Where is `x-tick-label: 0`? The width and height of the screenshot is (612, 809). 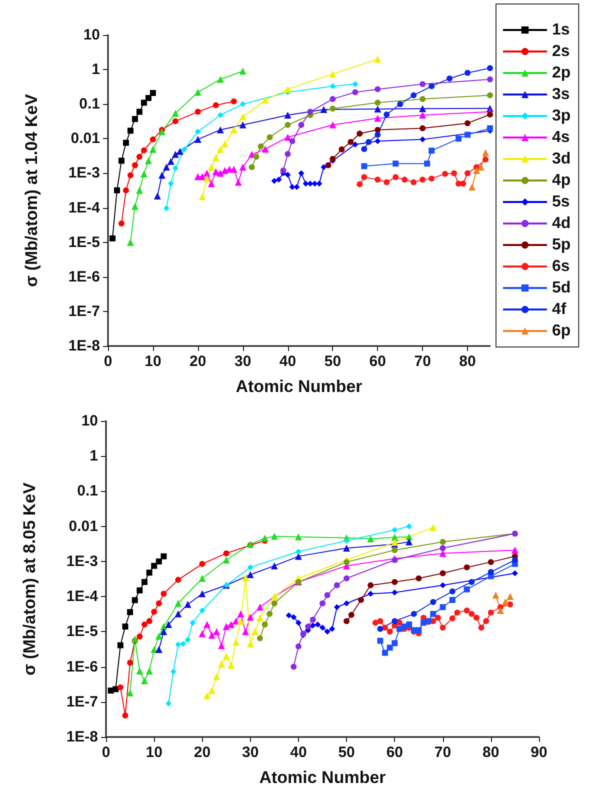
x-tick-label: 0 is located at coordinates (106, 752).